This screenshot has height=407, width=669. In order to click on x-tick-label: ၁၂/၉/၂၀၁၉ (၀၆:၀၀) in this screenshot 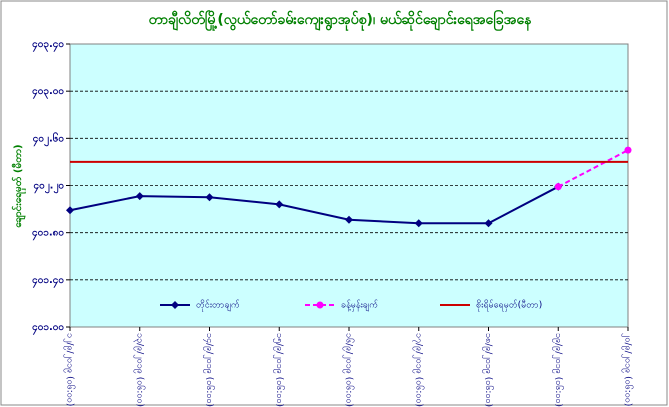, I will do `click(70, 369)`.